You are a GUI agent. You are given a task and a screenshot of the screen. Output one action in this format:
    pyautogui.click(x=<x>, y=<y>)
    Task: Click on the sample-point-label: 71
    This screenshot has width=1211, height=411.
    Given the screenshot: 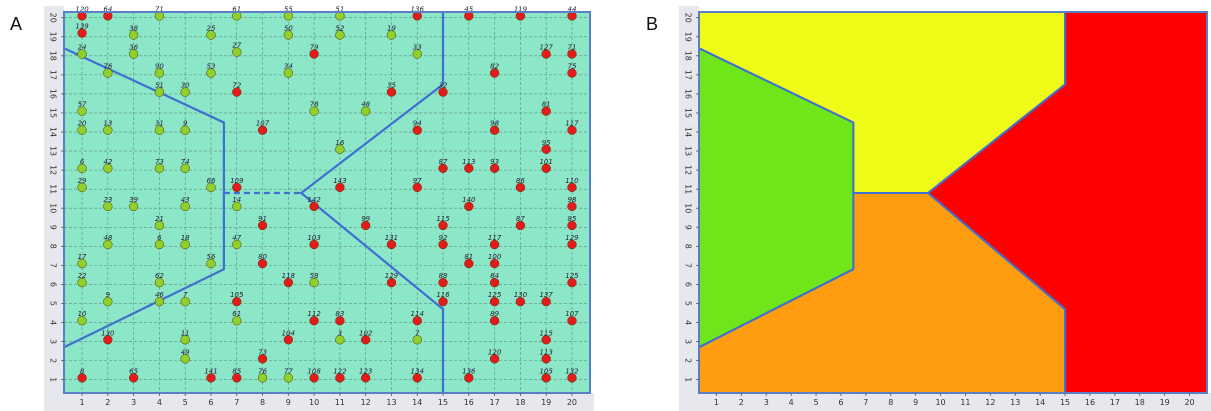 What is the action you would take?
    pyautogui.click(x=571, y=48)
    